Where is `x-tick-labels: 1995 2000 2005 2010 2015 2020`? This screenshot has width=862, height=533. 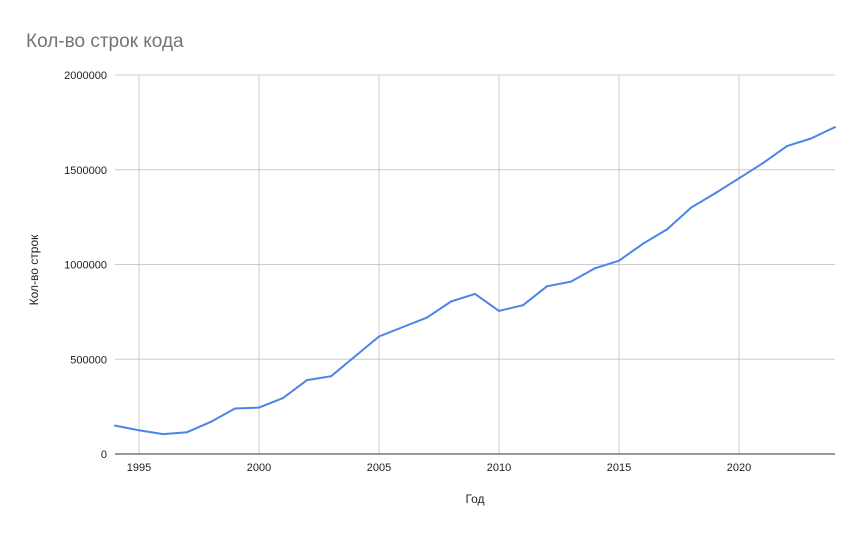
x-tick-labels: 1995 2000 2005 2010 2015 2020 is located at coordinates (439, 468).